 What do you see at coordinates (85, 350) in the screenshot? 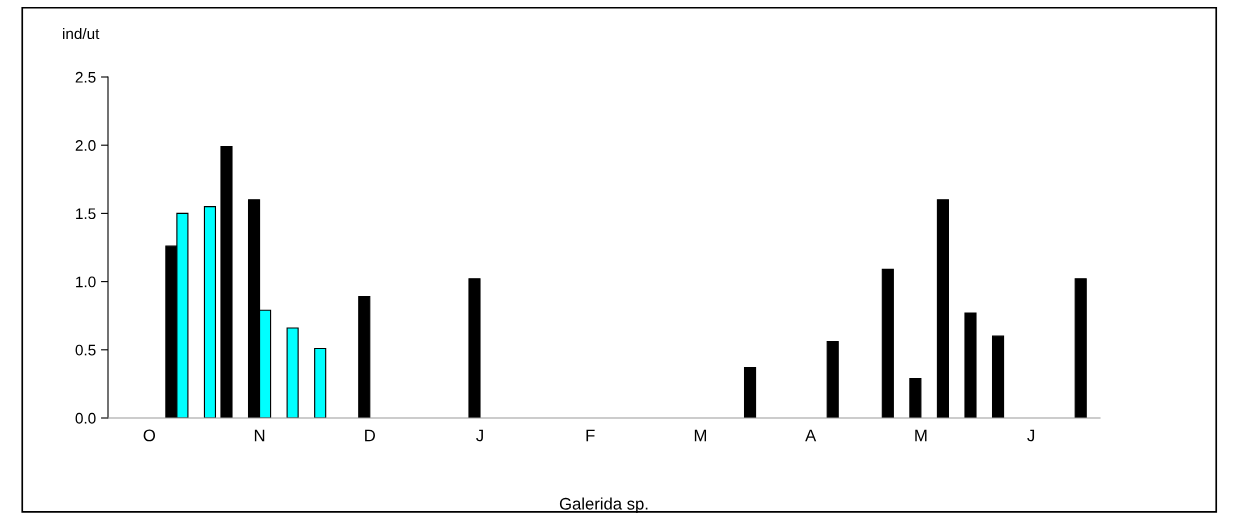
I see `y-tick-label: 0.5` at bounding box center [85, 350].